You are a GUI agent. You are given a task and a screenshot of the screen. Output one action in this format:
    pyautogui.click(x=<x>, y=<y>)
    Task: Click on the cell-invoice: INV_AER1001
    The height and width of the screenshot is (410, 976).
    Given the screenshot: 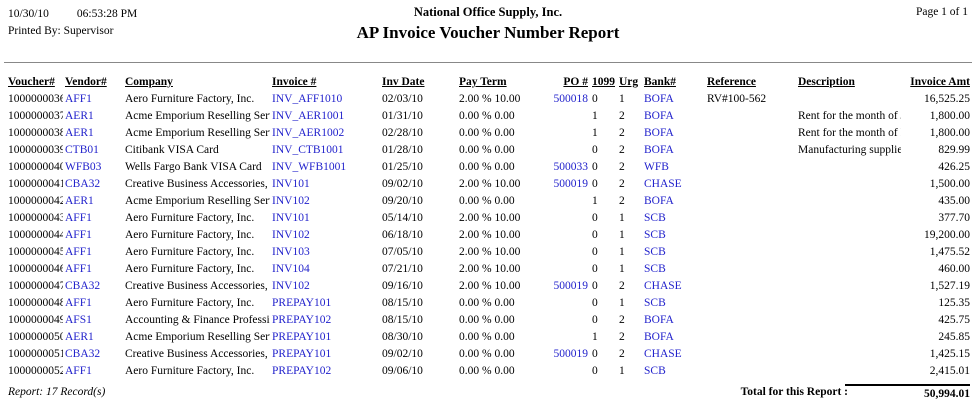 What is the action you would take?
    pyautogui.click(x=308, y=116)
    